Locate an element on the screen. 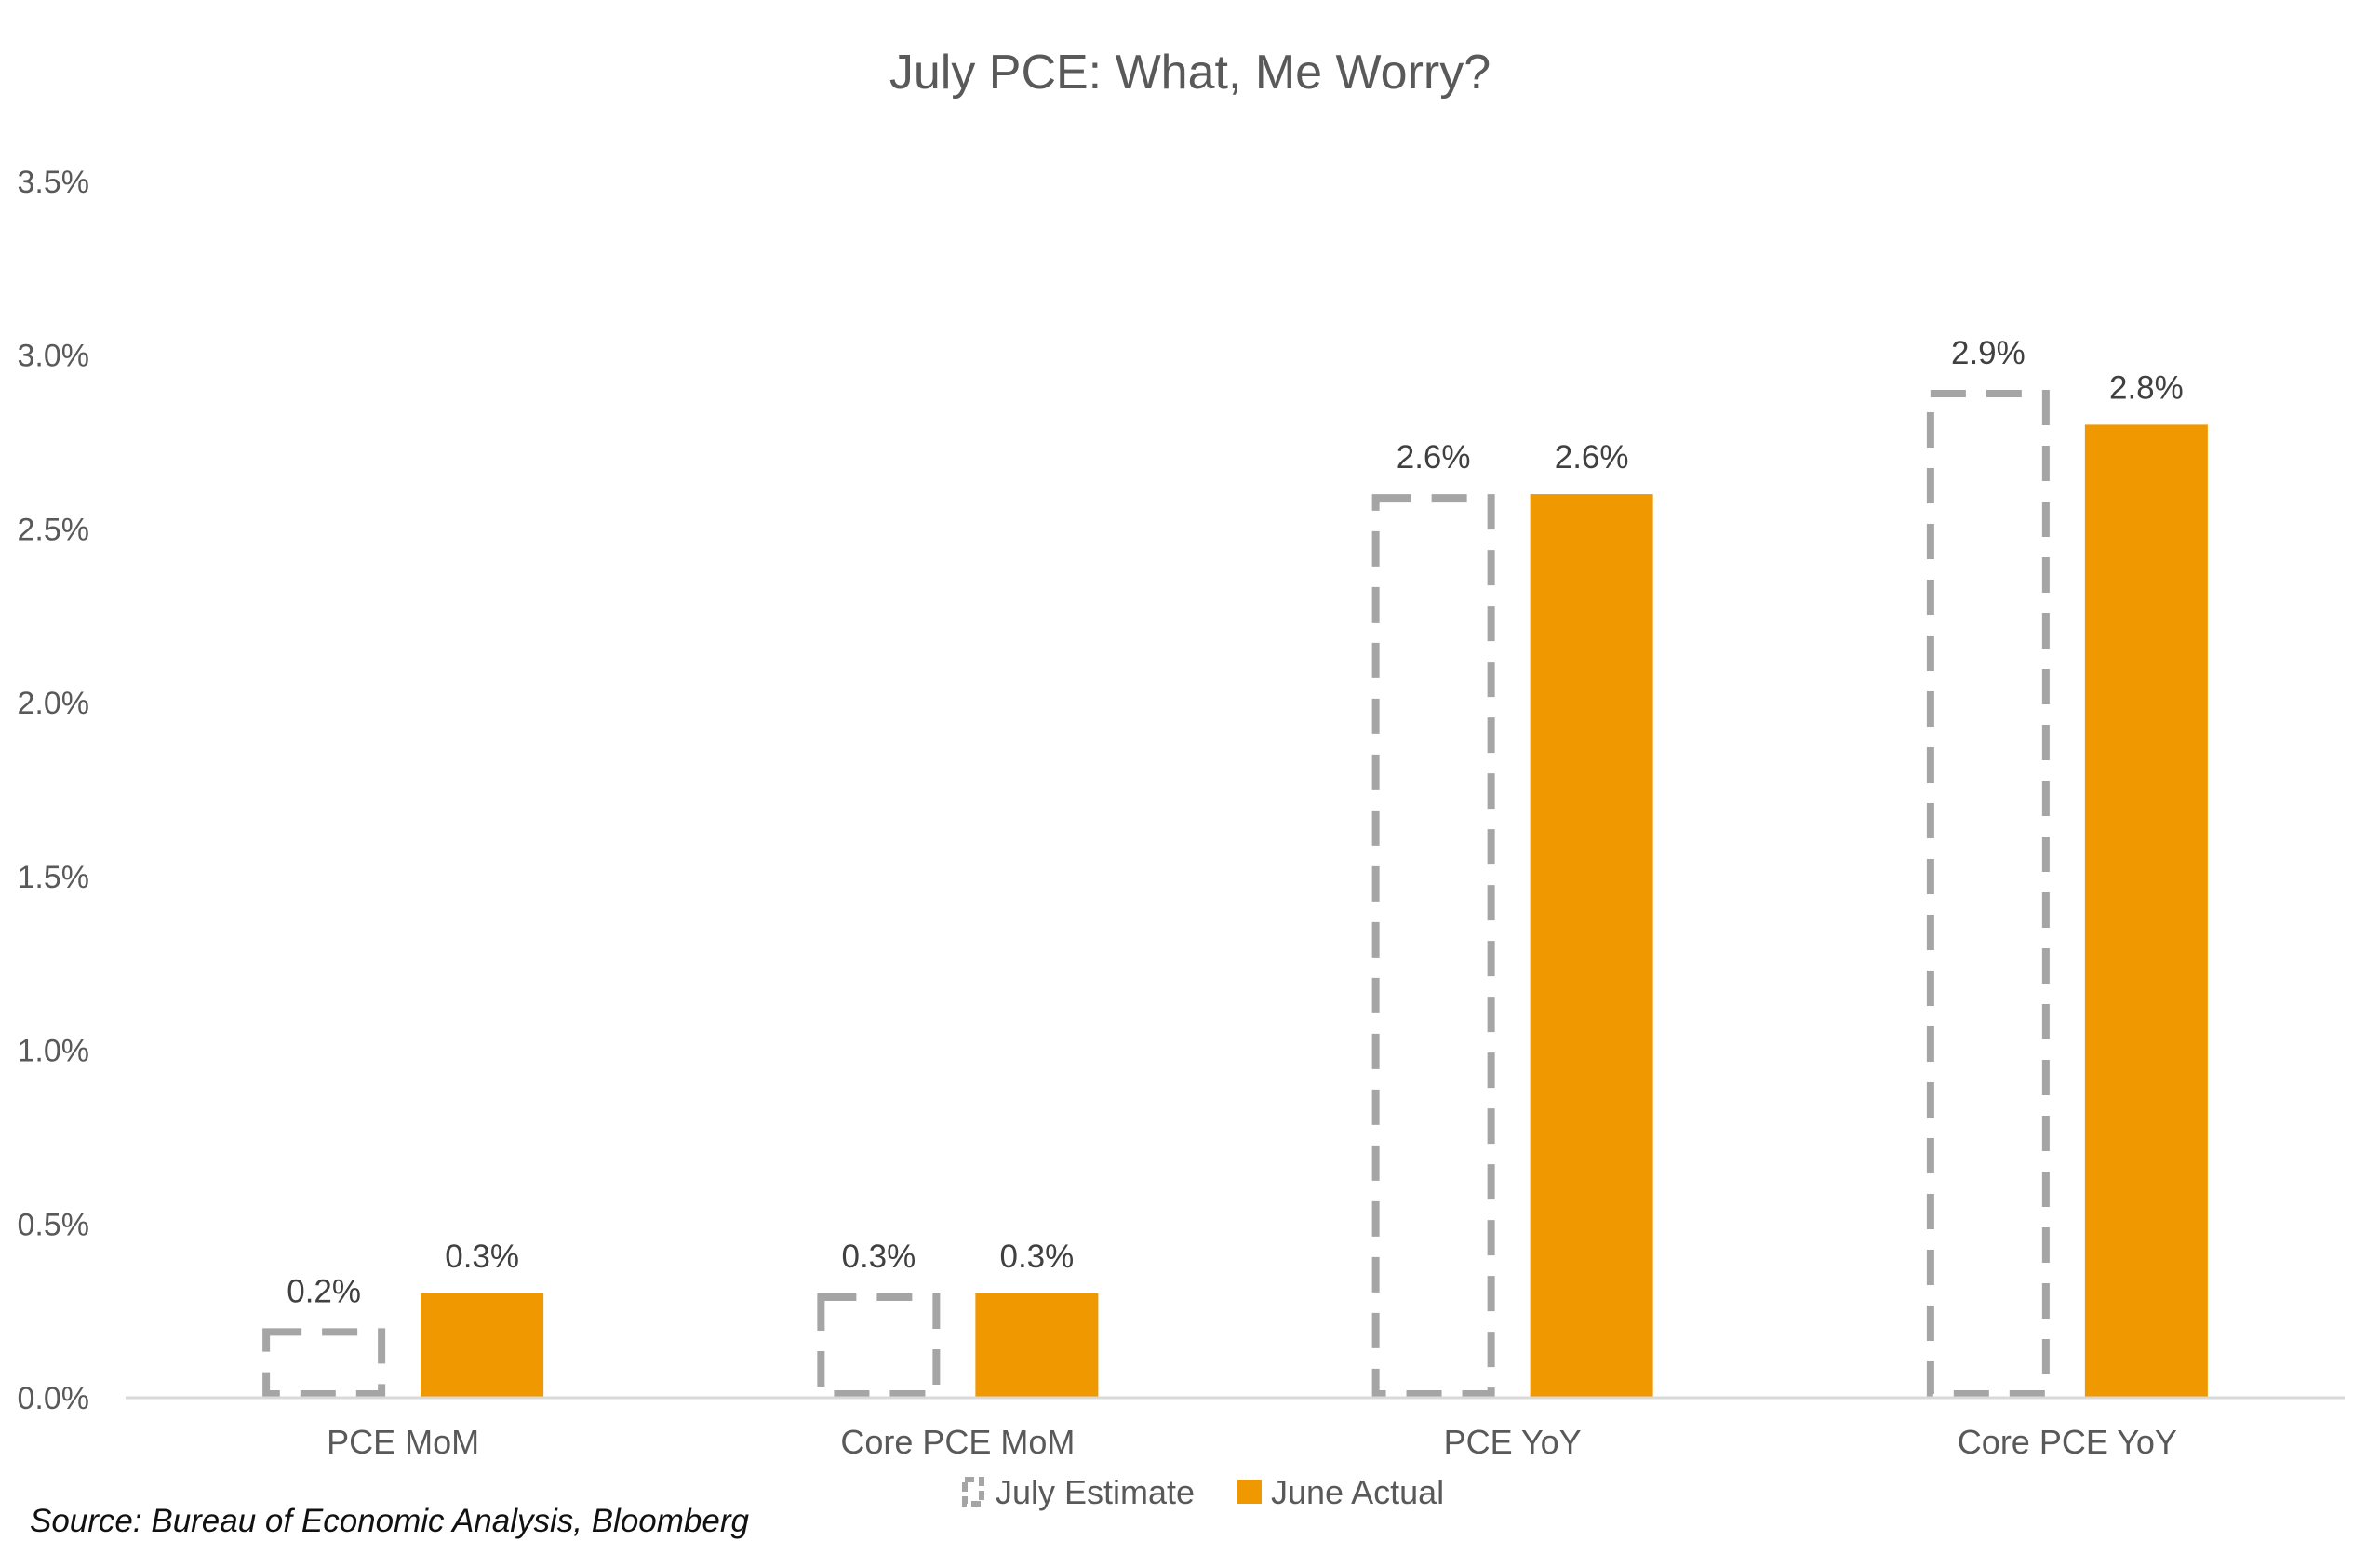  legend: July Estimate June Actual is located at coordinates (1203, 1492).